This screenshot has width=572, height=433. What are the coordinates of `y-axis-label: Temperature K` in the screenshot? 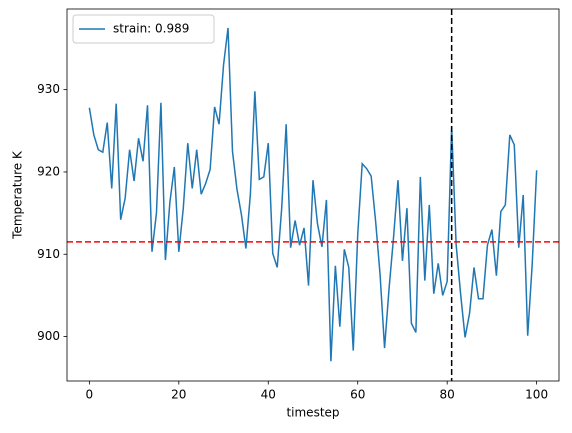 It's located at (18, 195).